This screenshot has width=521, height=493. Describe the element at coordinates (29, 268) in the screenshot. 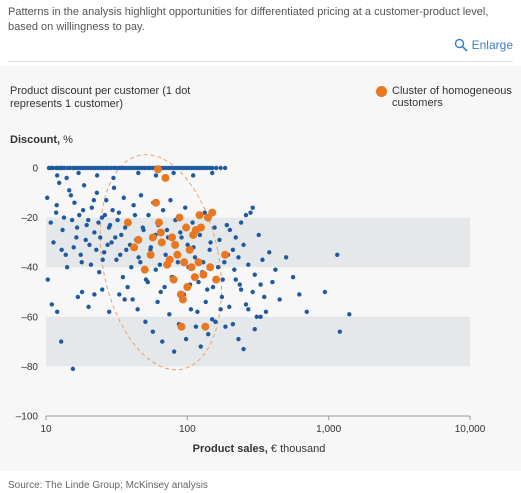

I see `y-tick-label: –40` at that location.